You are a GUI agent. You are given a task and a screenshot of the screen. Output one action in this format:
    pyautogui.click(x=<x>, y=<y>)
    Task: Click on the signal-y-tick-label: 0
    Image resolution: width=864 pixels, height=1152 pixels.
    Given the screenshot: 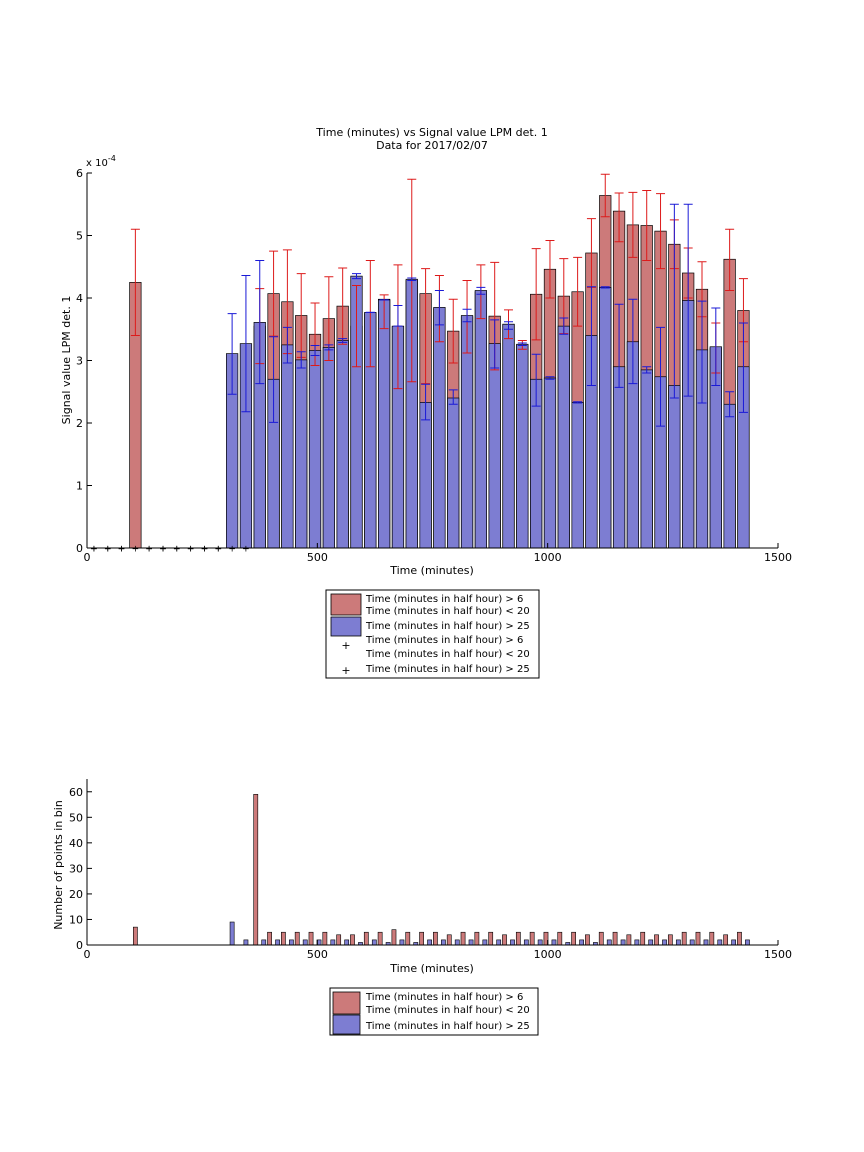 What is the action you would take?
    pyautogui.click(x=79, y=548)
    